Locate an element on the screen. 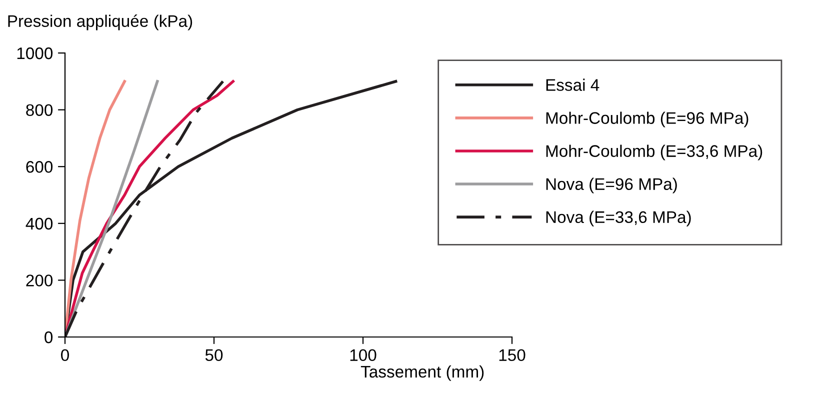 Image resolution: width=825 pixels, height=406 pixels. y-axis-title: Pression appliquée (kPa) is located at coordinates (100, 22).